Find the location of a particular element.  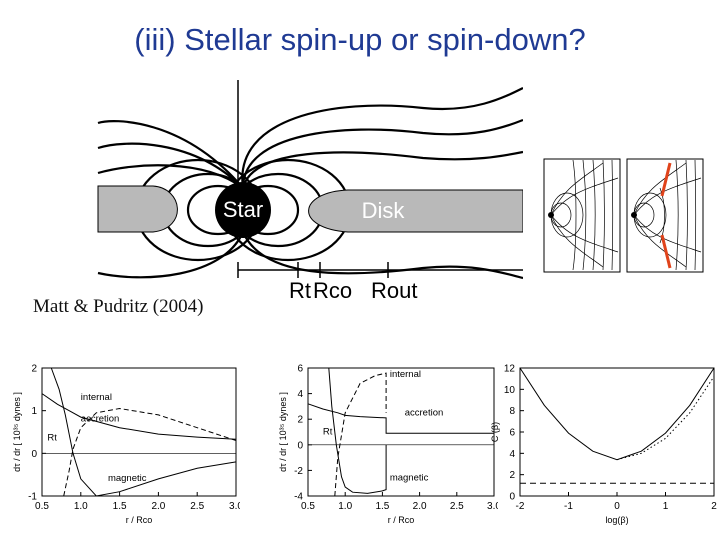

y-axis-label: C (β) is located at coordinates (495, 432).